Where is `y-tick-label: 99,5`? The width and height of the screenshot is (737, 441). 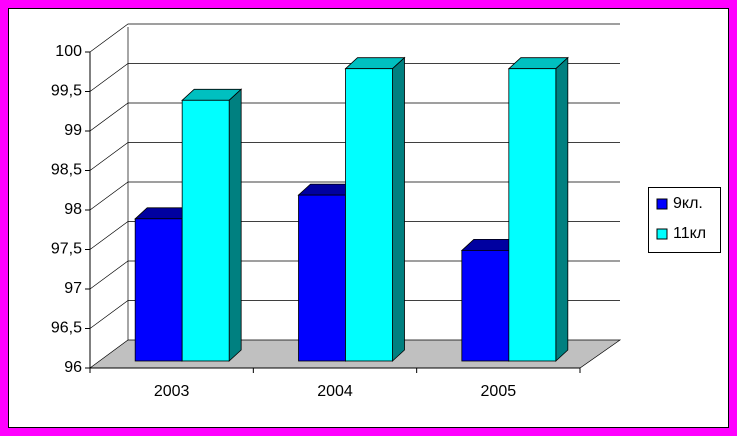 y-tick-label: 99,5 is located at coordinates (66, 91).